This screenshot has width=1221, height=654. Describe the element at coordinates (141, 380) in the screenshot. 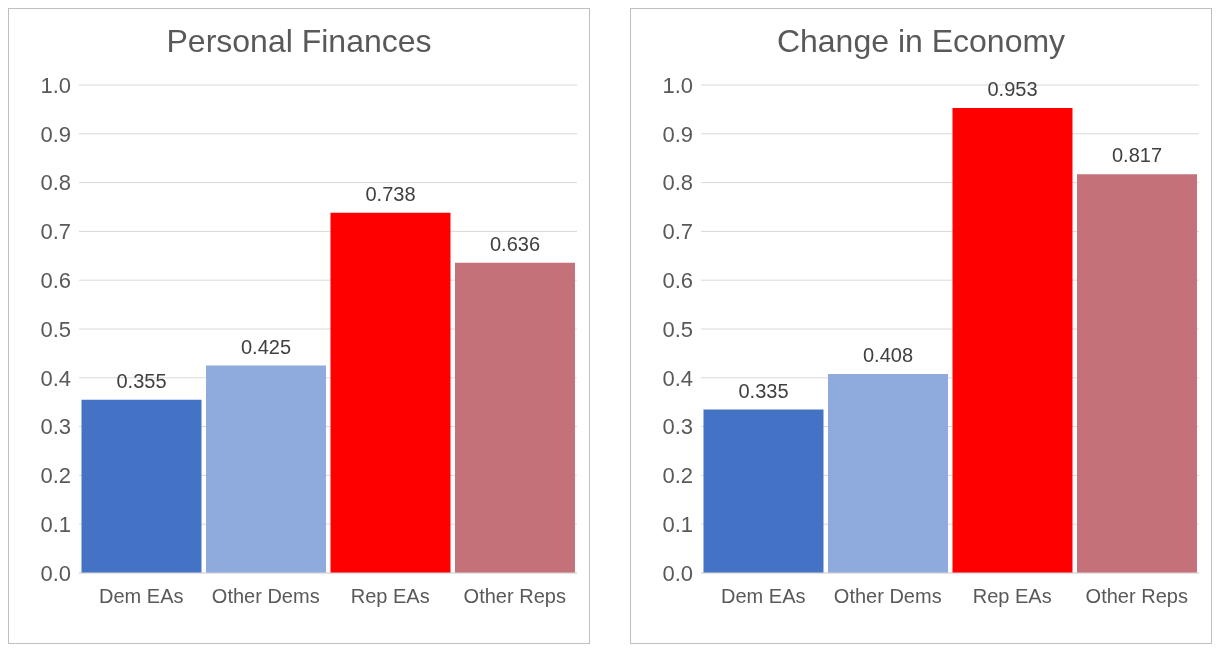

I see `data-label: 0.355` at that location.